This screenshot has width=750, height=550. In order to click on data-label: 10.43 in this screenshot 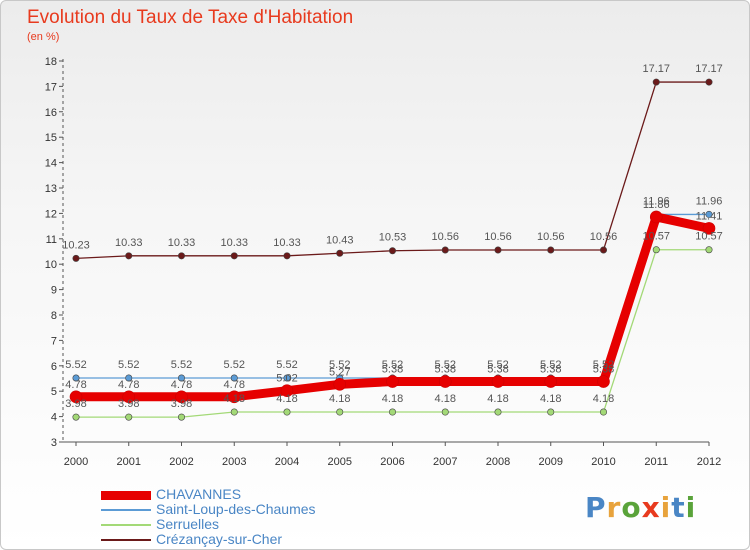, I will do `click(340, 240)`.